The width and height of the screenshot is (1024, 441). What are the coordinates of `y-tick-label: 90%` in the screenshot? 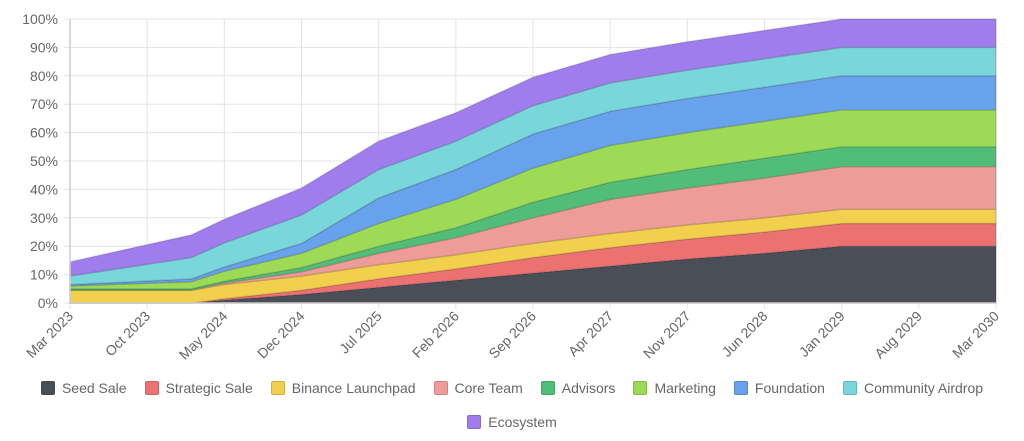 It's located at (44, 47).